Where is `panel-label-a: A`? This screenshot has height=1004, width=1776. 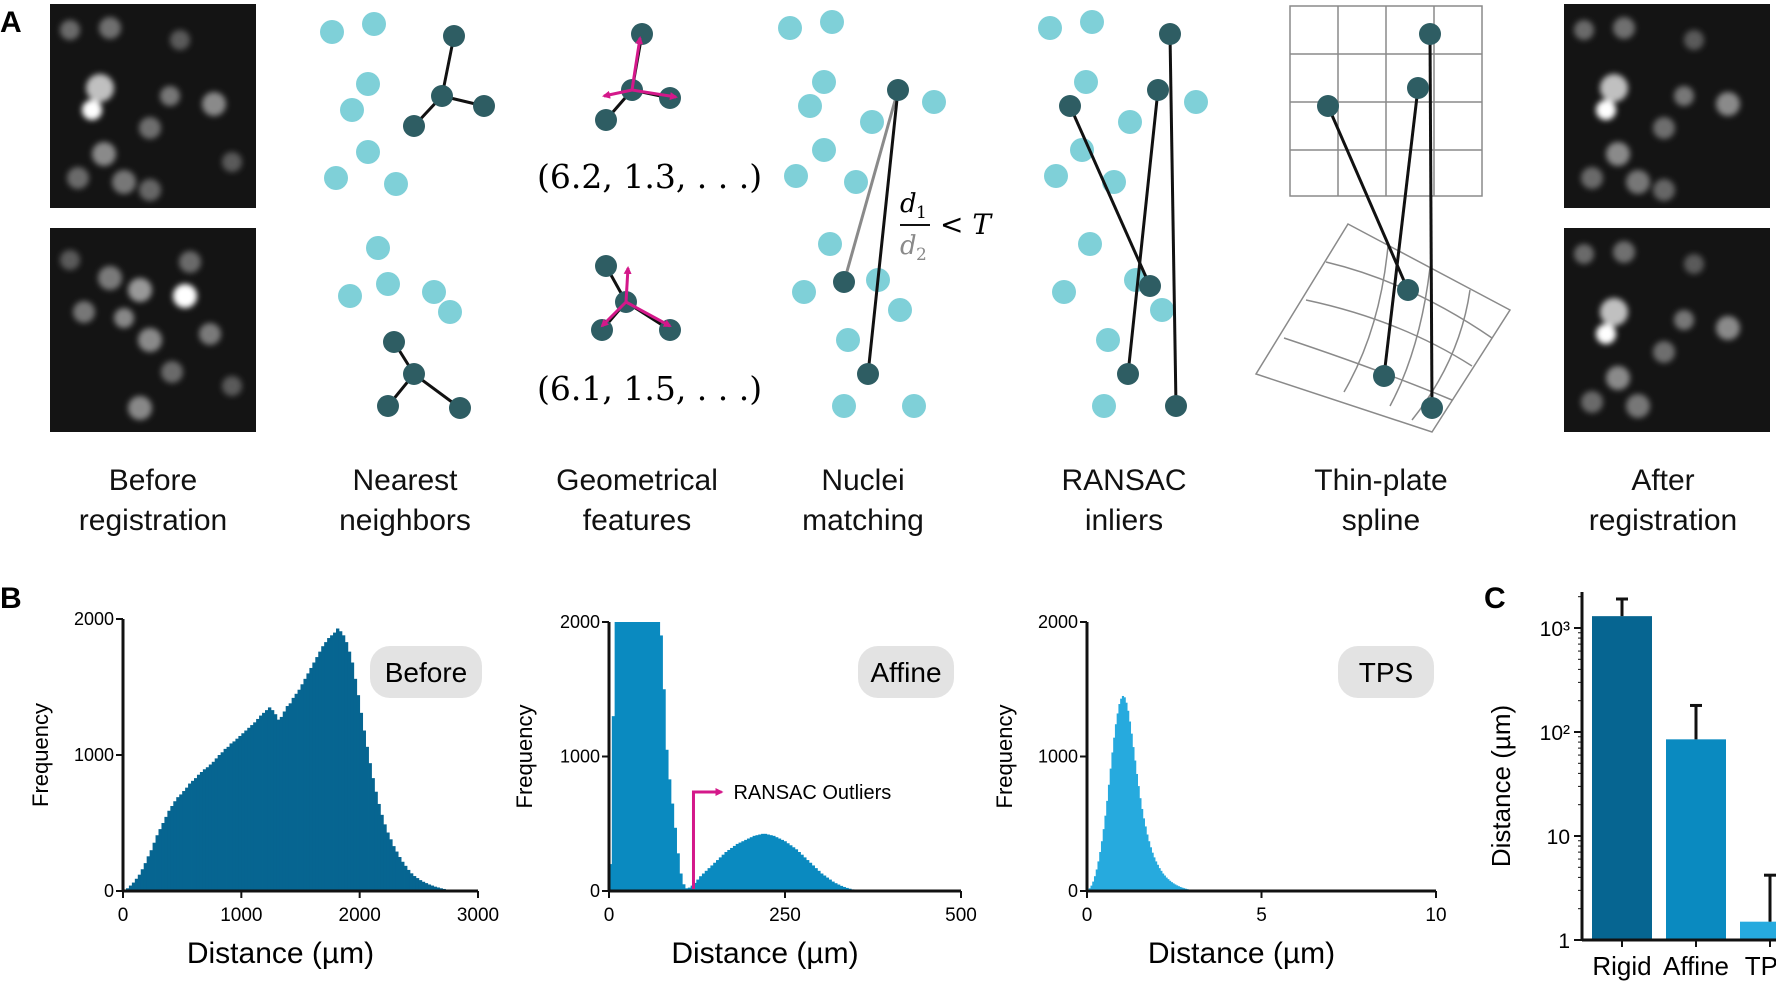 panel-label-a: A is located at coordinates (11, 22).